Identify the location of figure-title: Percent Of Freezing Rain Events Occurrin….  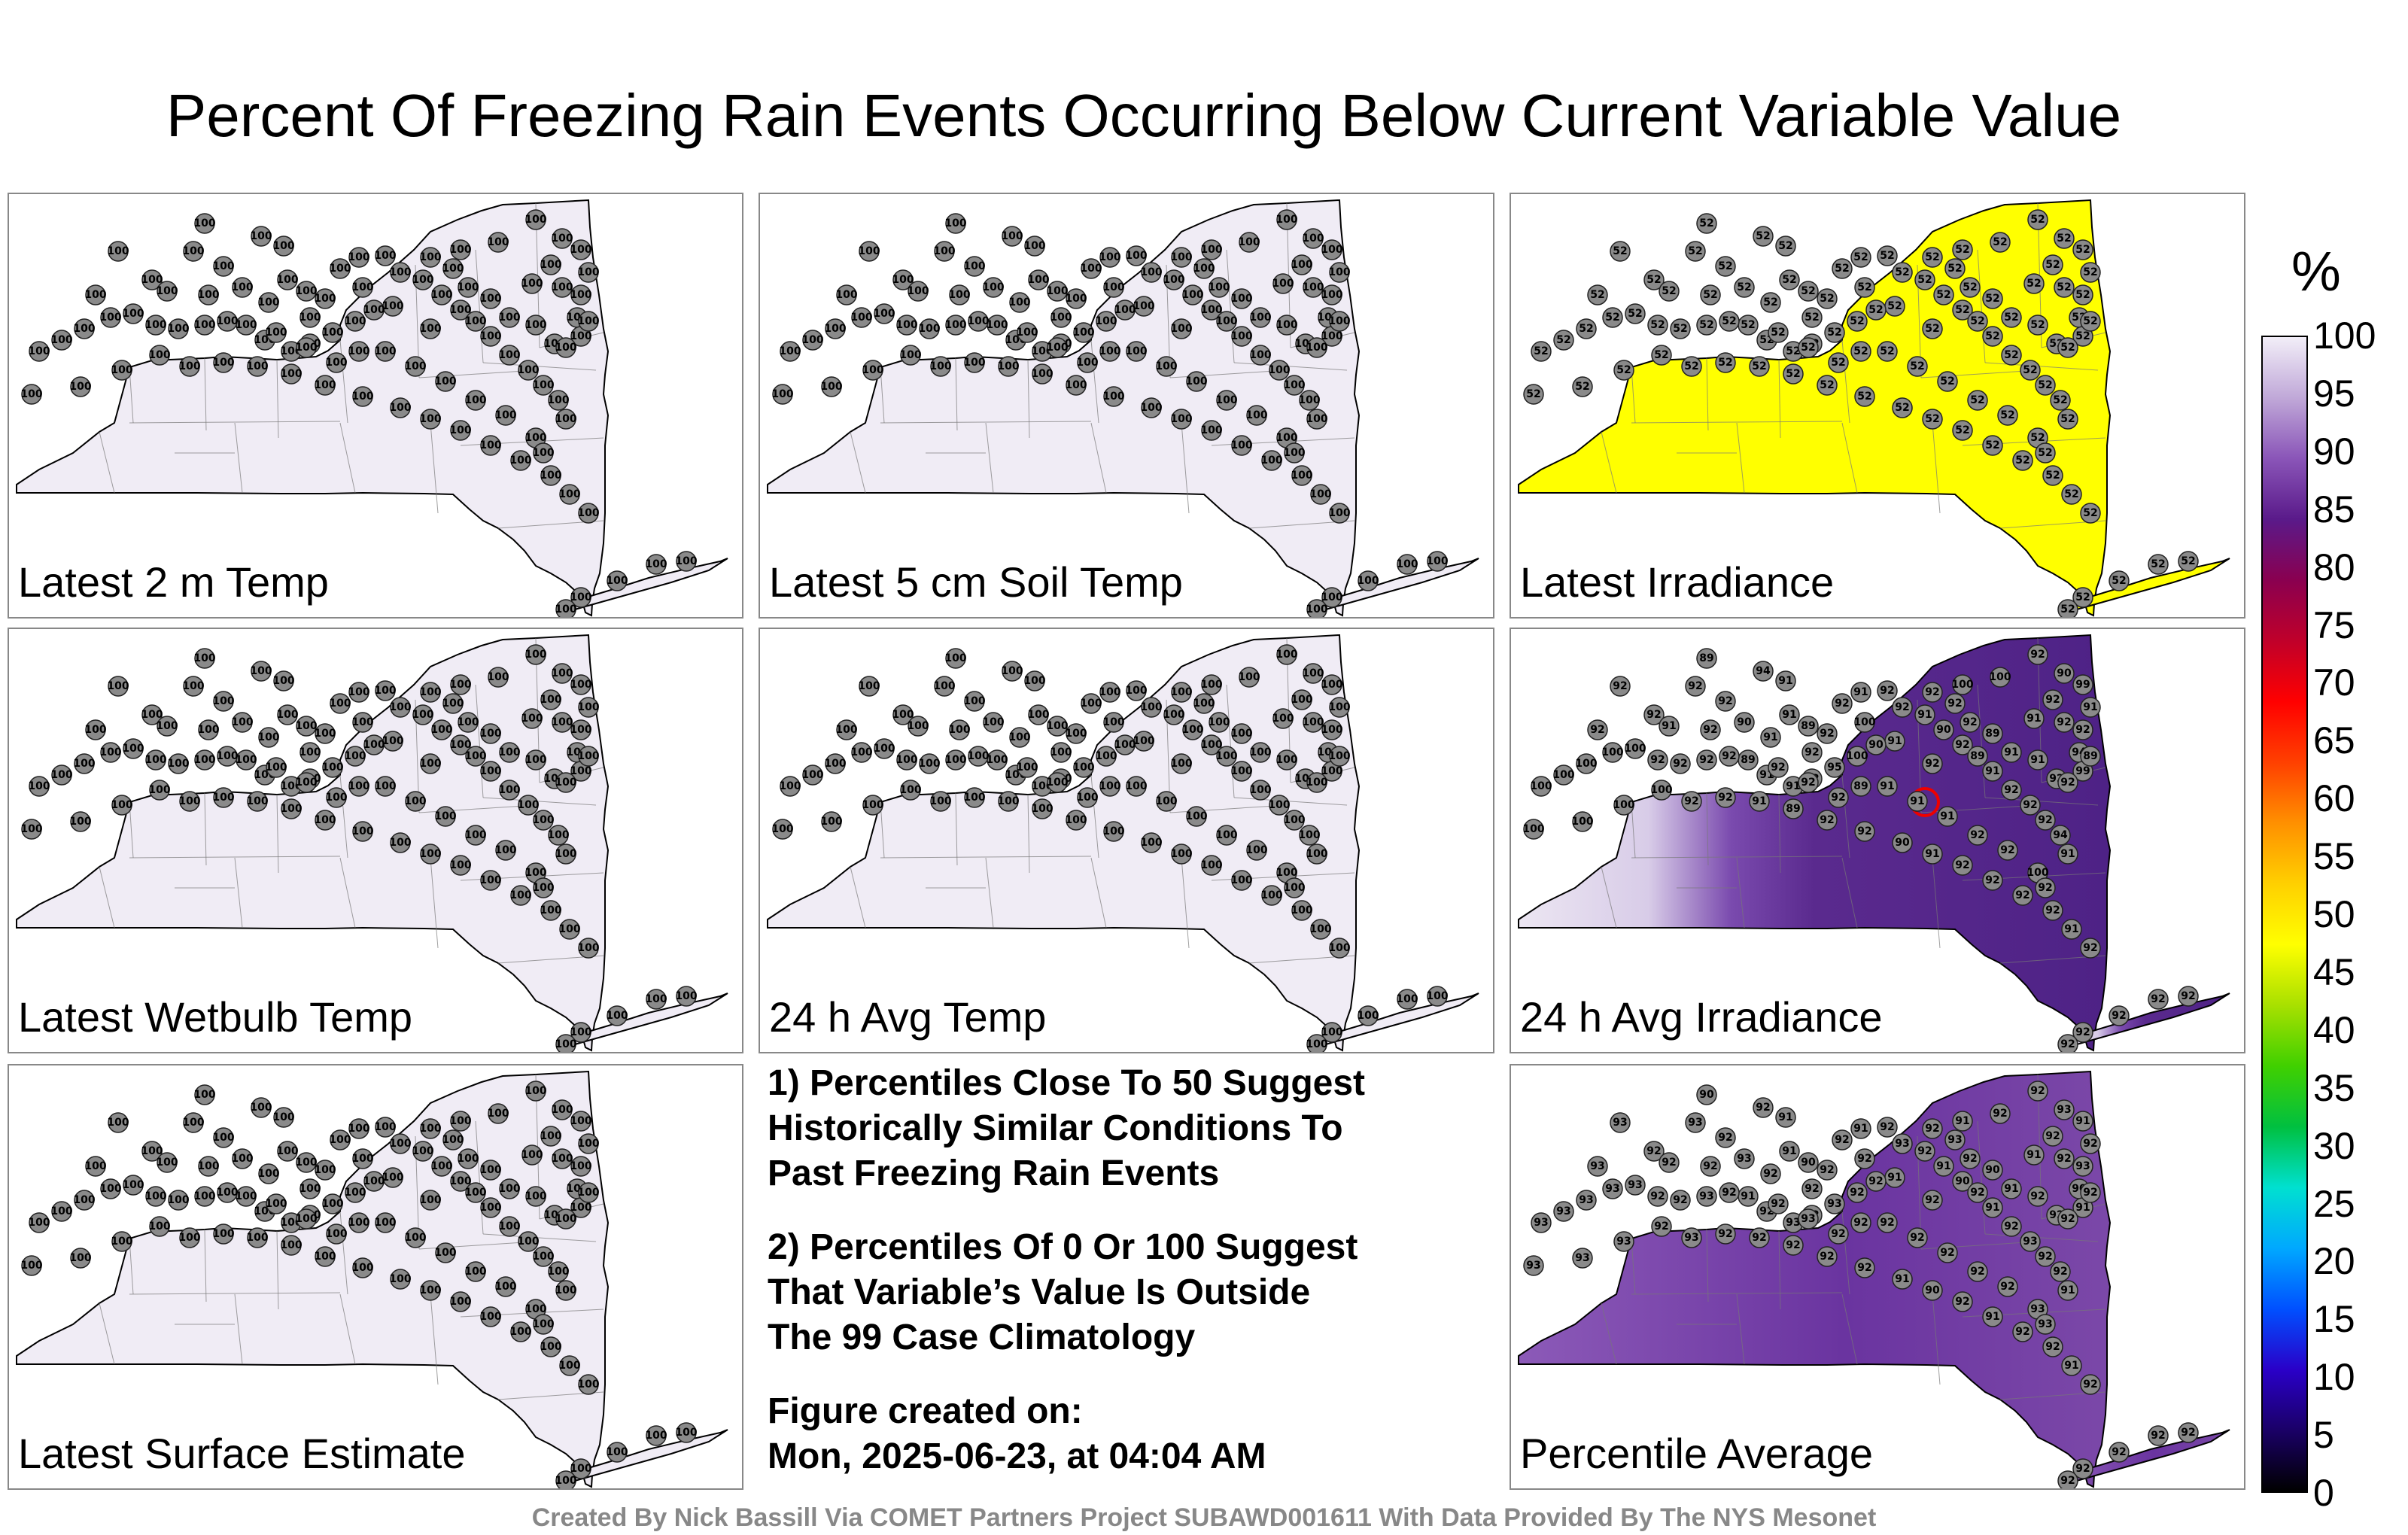
(1144, 115).